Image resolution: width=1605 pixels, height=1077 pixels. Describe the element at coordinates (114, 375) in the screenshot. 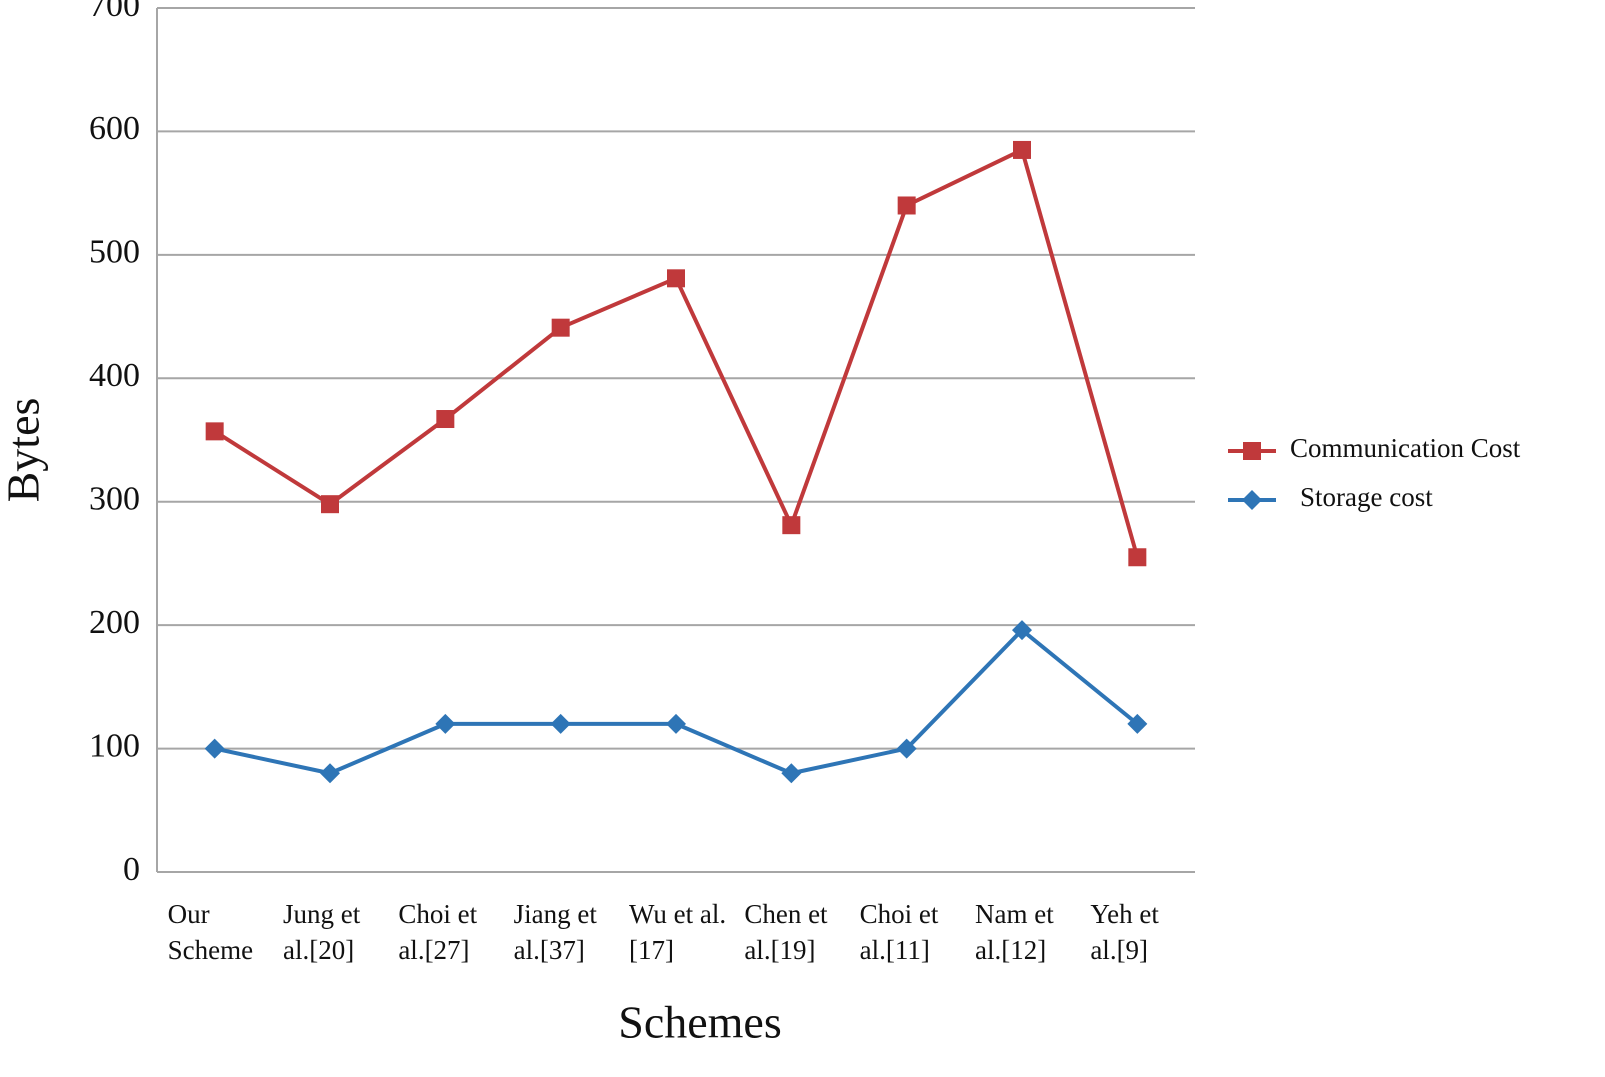

I see `y-tick-label: 400` at that location.